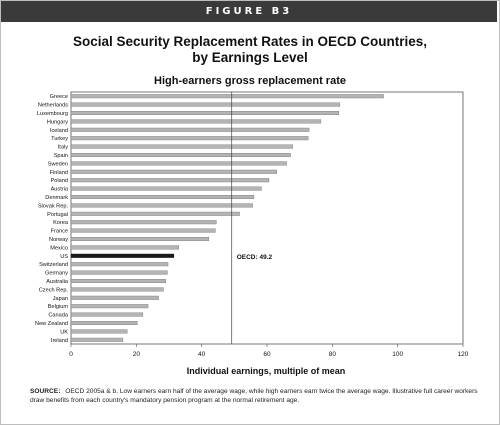 The width and height of the screenshot is (500, 425). Describe the element at coordinates (59, 341) in the screenshot. I see `category-label: Ireland` at that location.